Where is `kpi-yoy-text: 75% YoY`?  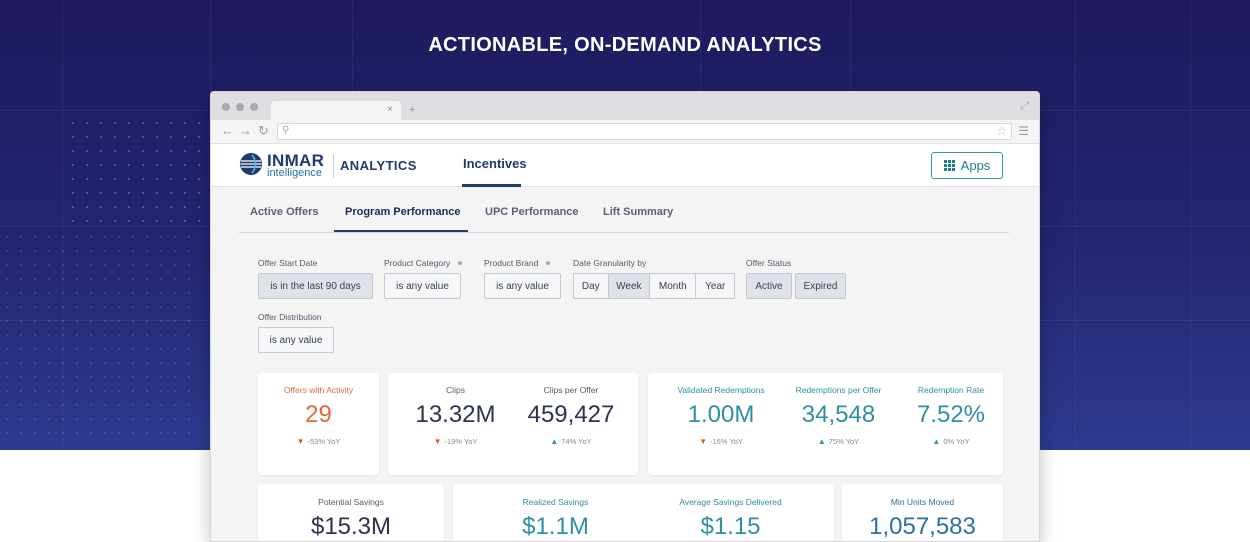 kpi-yoy-text: 75% YoY is located at coordinates (844, 441).